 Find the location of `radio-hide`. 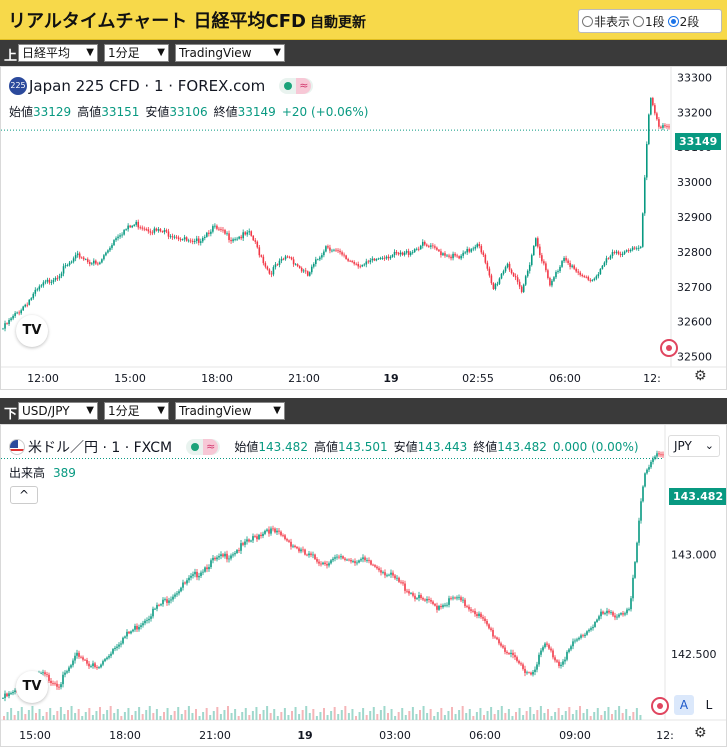

radio-hide is located at coordinates (587, 21).